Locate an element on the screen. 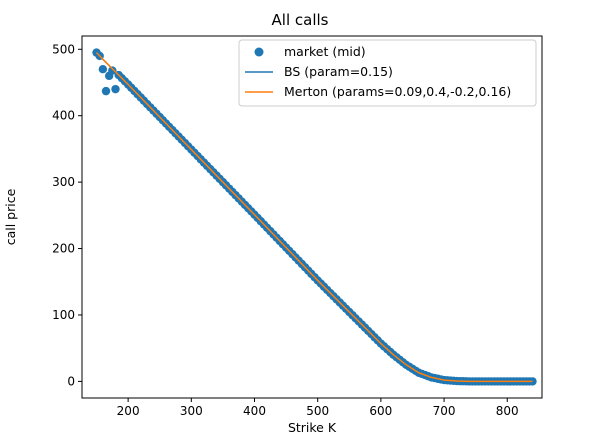 The width and height of the screenshot is (598, 448). y-tick-label: 300 is located at coordinates (63, 182).